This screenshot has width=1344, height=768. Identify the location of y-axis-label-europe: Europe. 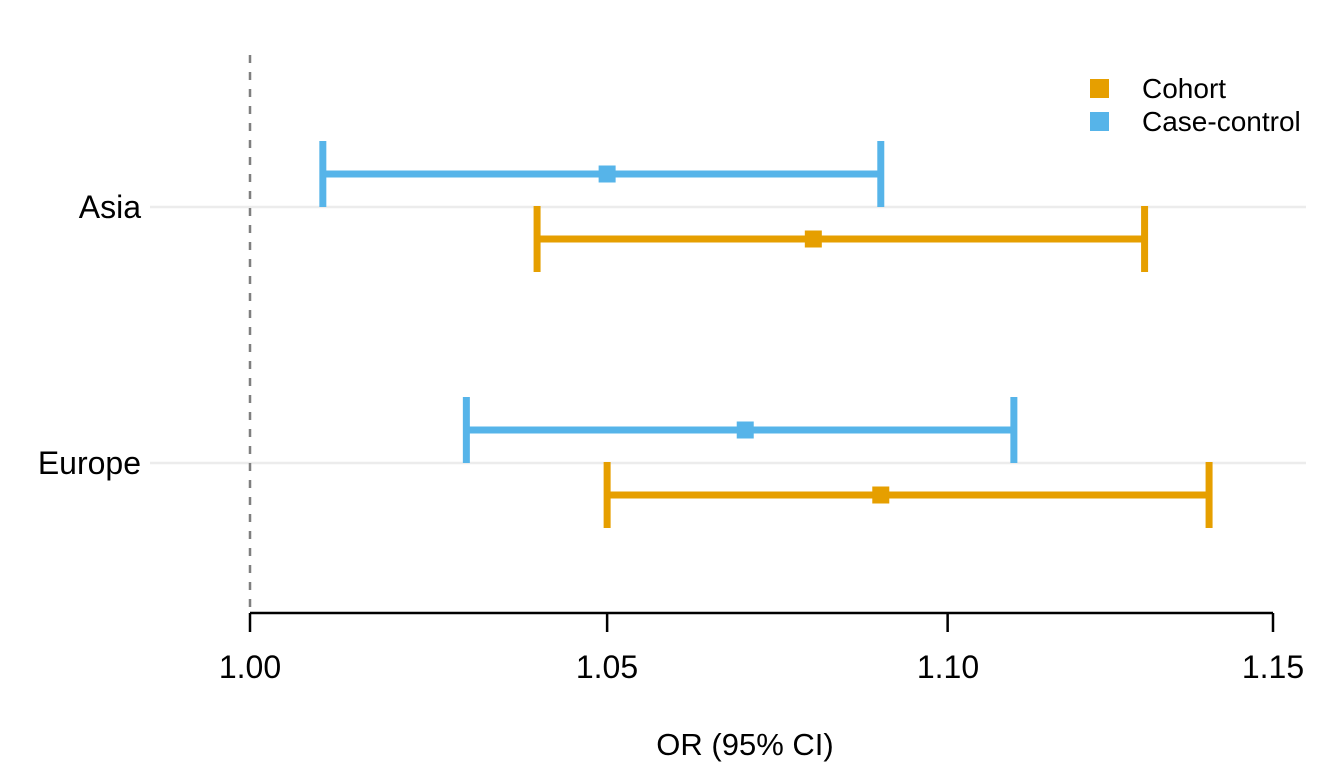
(89, 463).